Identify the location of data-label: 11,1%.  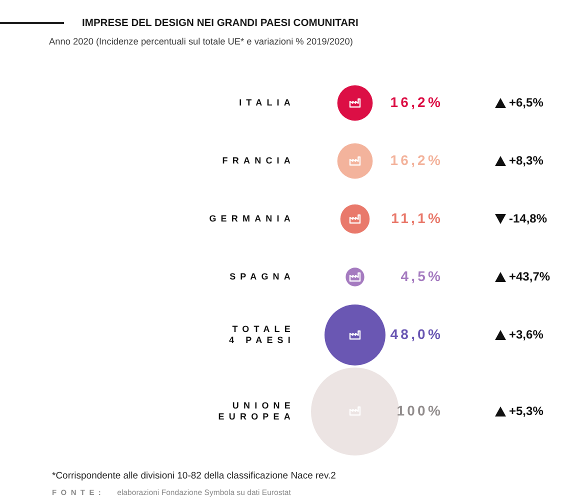
(417, 218).